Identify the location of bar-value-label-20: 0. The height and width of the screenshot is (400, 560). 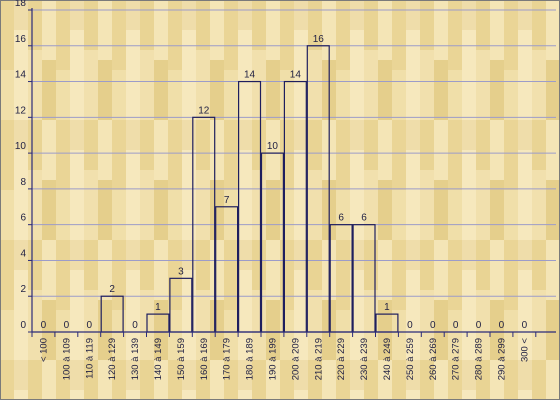
(502, 325).